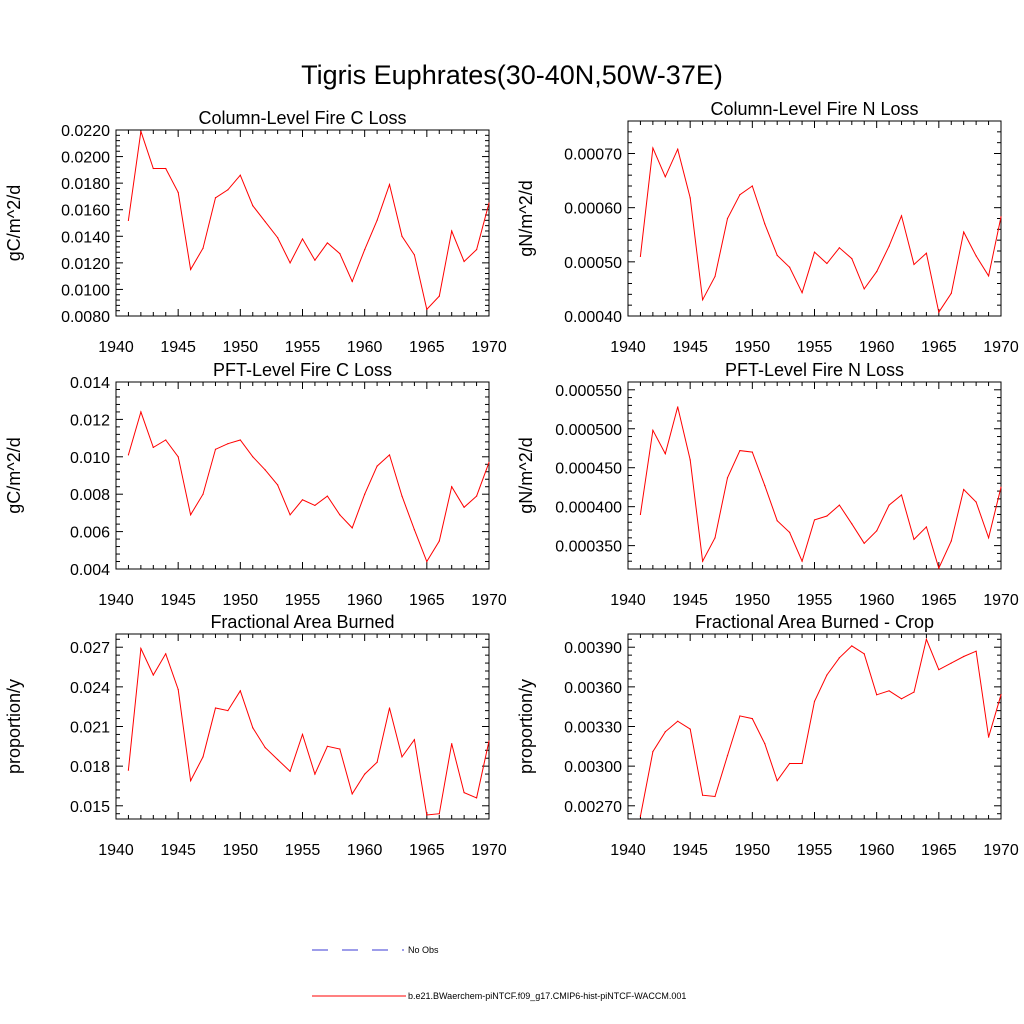  I want to click on y-tick-label: 0.014, so click(90, 383).